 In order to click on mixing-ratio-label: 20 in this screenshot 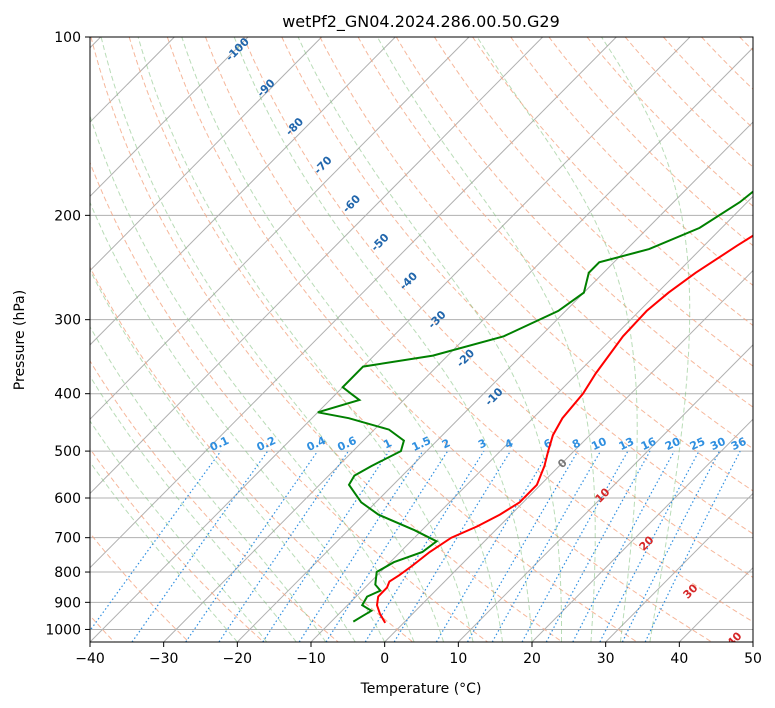, I will do `click(673, 444)`.